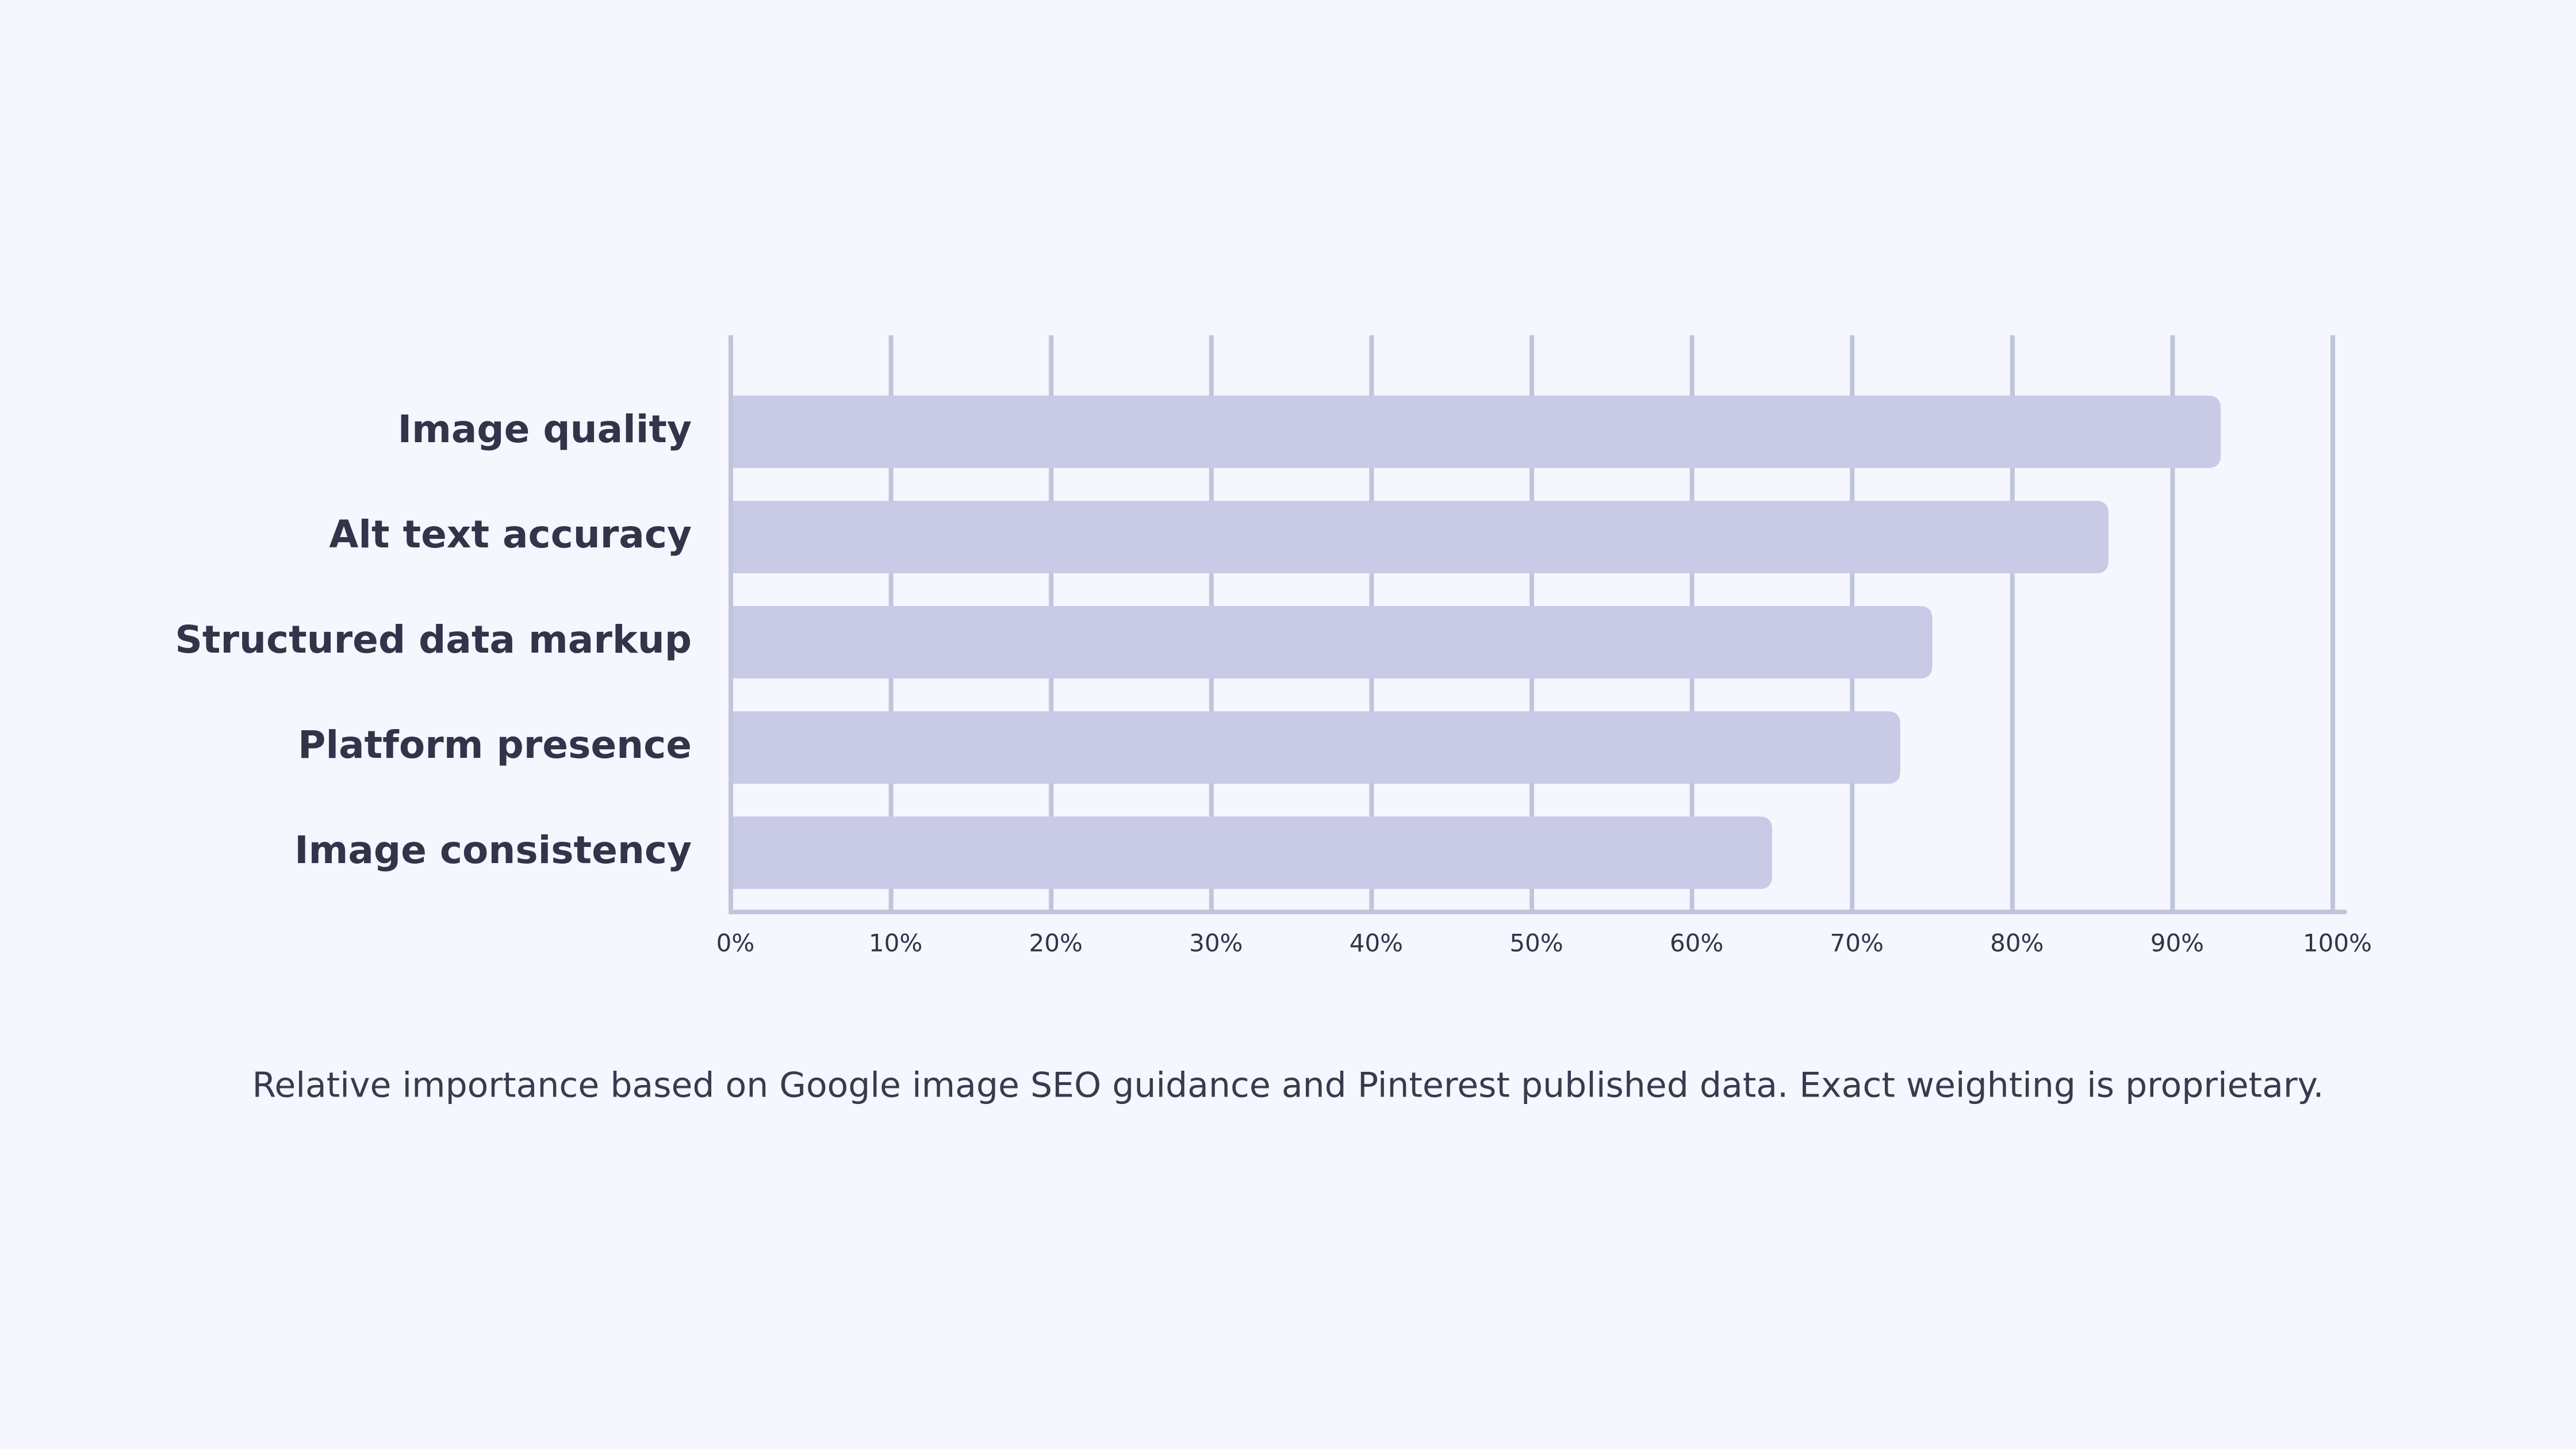  I want to click on x-tick-label: 40%, so click(1376, 943).